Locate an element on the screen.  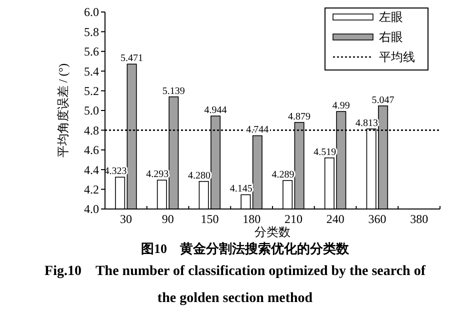
y-tick-label: 4.0 is located at coordinates (91, 209).